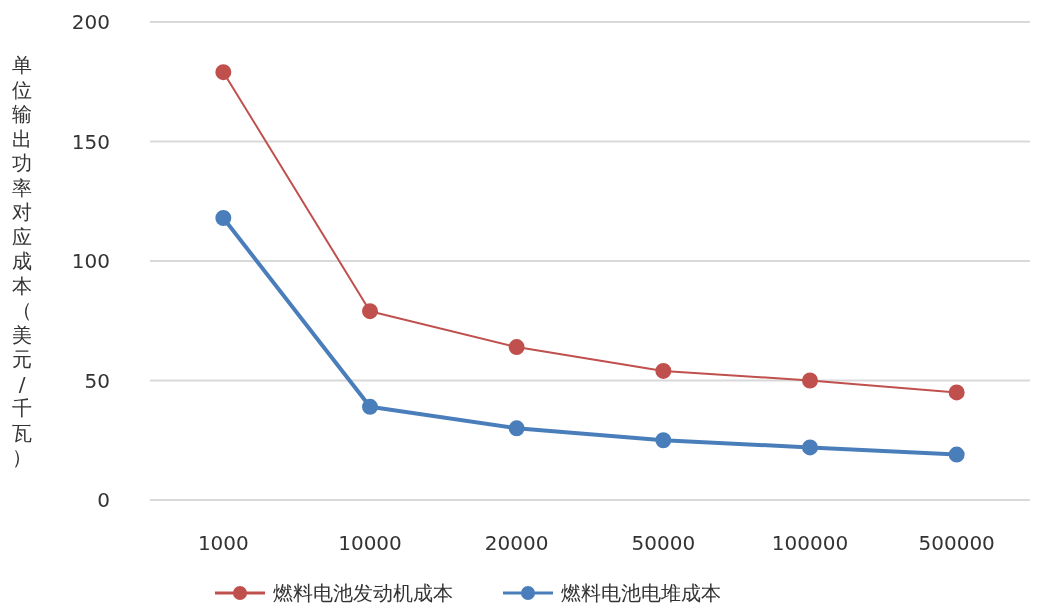 The height and width of the screenshot is (616, 1040). What do you see at coordinates (370, 543) in the screenshot?
I see `x-tick-label: 10000` at bounding box center [370, 543].